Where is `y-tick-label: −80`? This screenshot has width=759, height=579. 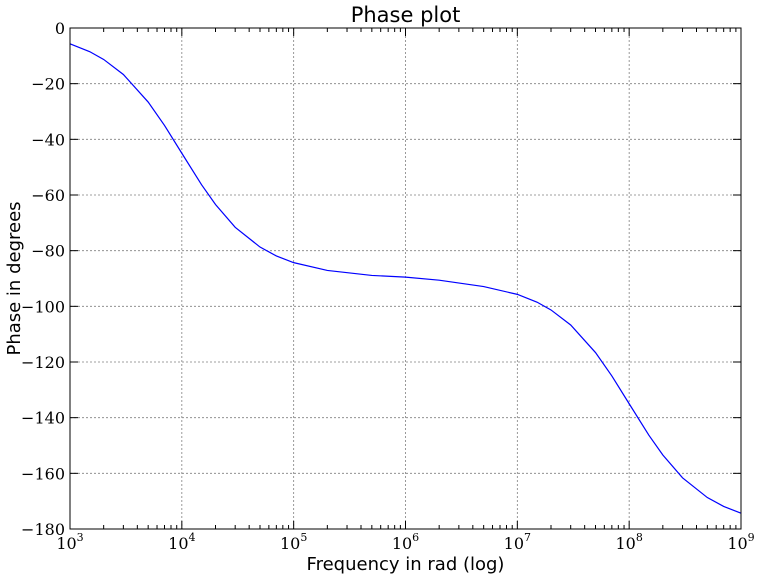 y-tick-label: −80 is located at coordinates (48, 251).